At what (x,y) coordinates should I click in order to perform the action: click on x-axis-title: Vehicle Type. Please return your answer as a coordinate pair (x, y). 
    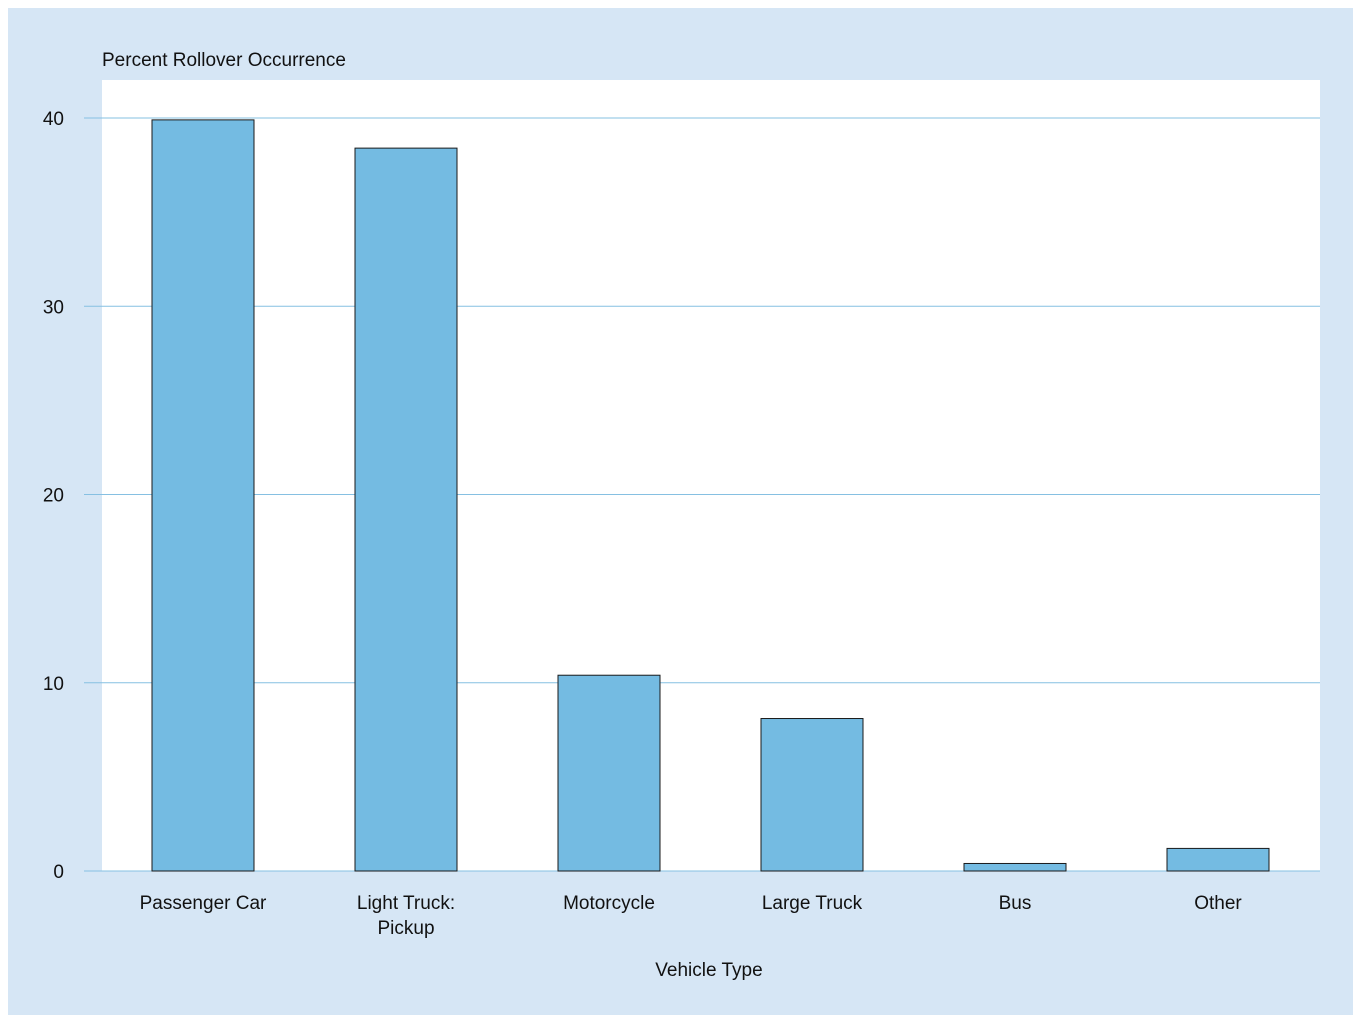
    Looking at the image, I should click on (708, 970).